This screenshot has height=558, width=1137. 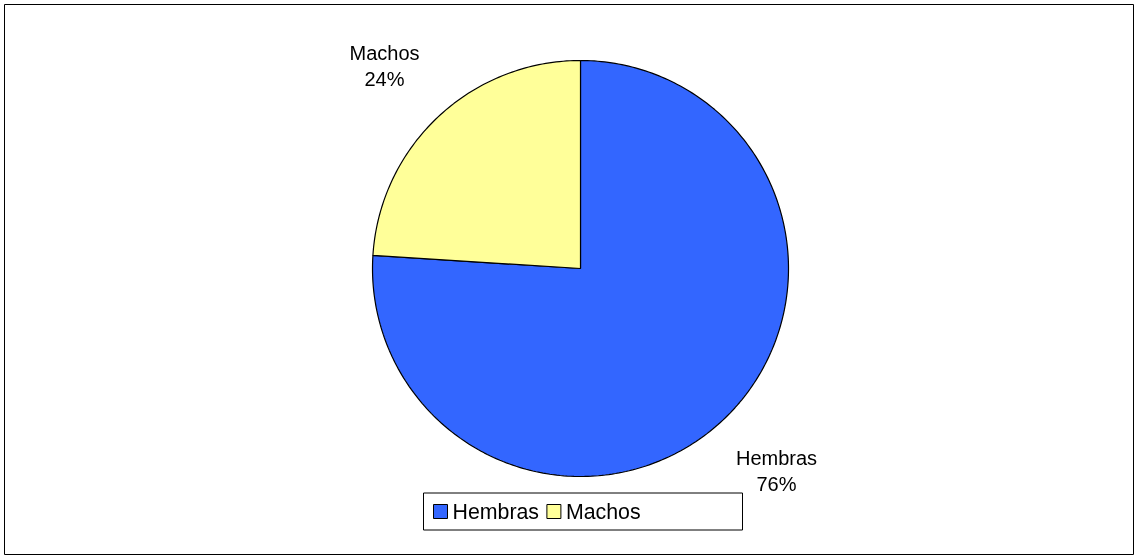 What do you see at coordinates (496, 511) in the screenshot?
I see `legend-label: Hembras` at bounding box center [496, 511].